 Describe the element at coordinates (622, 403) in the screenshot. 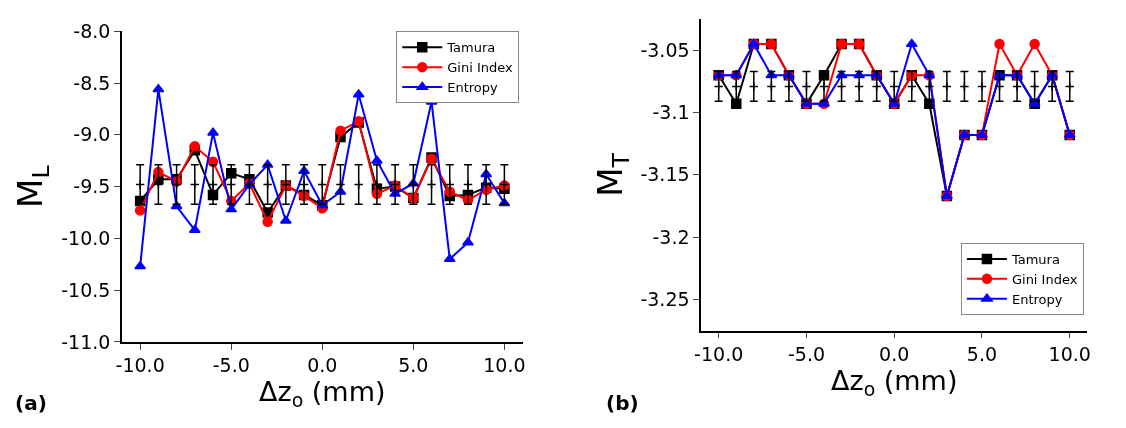

I see `text: (b)` at that location.